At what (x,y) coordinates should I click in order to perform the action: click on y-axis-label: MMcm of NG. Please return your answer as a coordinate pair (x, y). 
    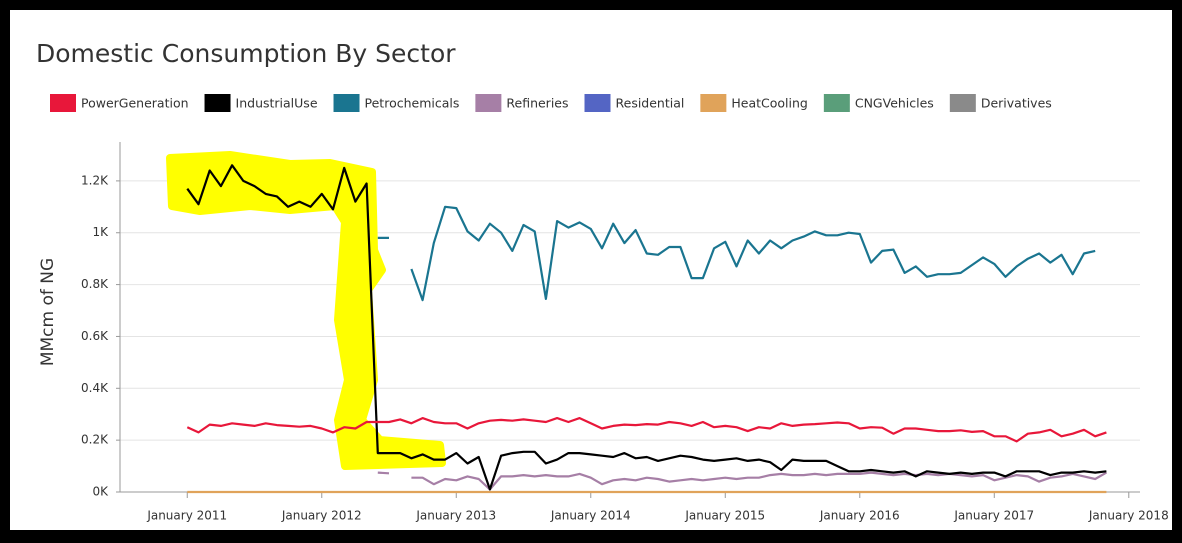
    Looking at the image, I should click on (48, 312).